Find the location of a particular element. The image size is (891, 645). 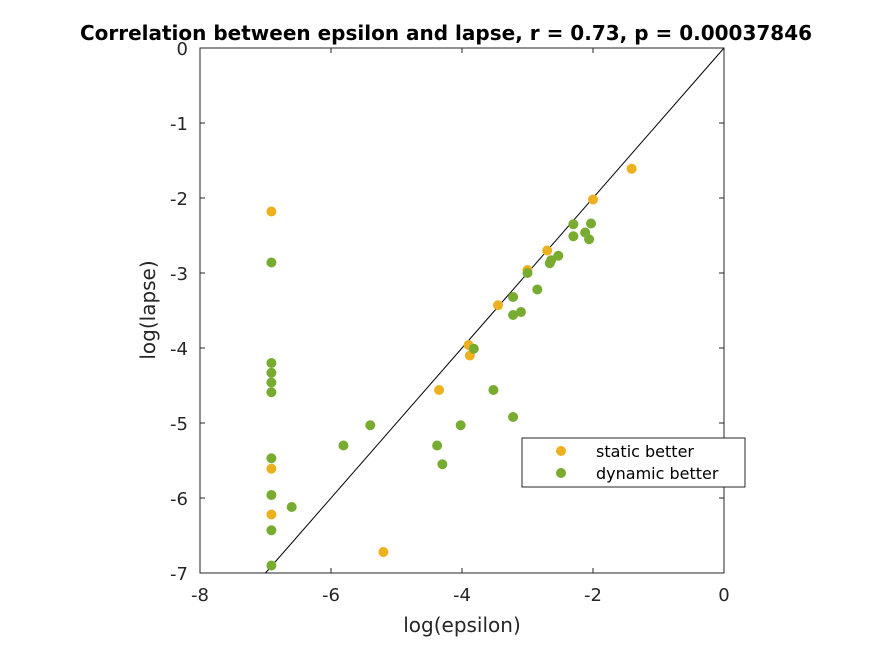

y-axis-label: log(lapse) is located at coordinates (148, 309).